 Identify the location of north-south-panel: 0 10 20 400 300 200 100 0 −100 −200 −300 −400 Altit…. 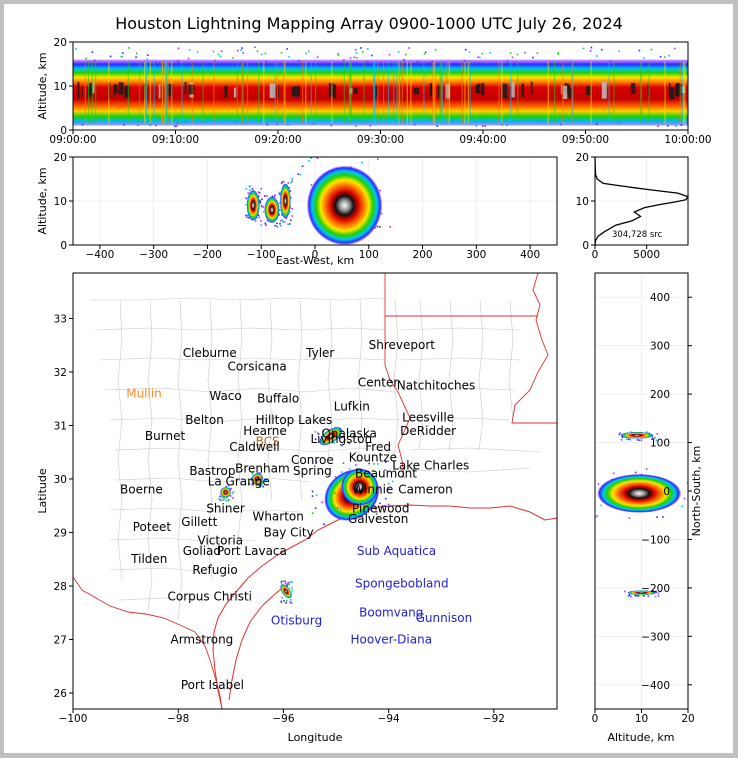
(647, 508).